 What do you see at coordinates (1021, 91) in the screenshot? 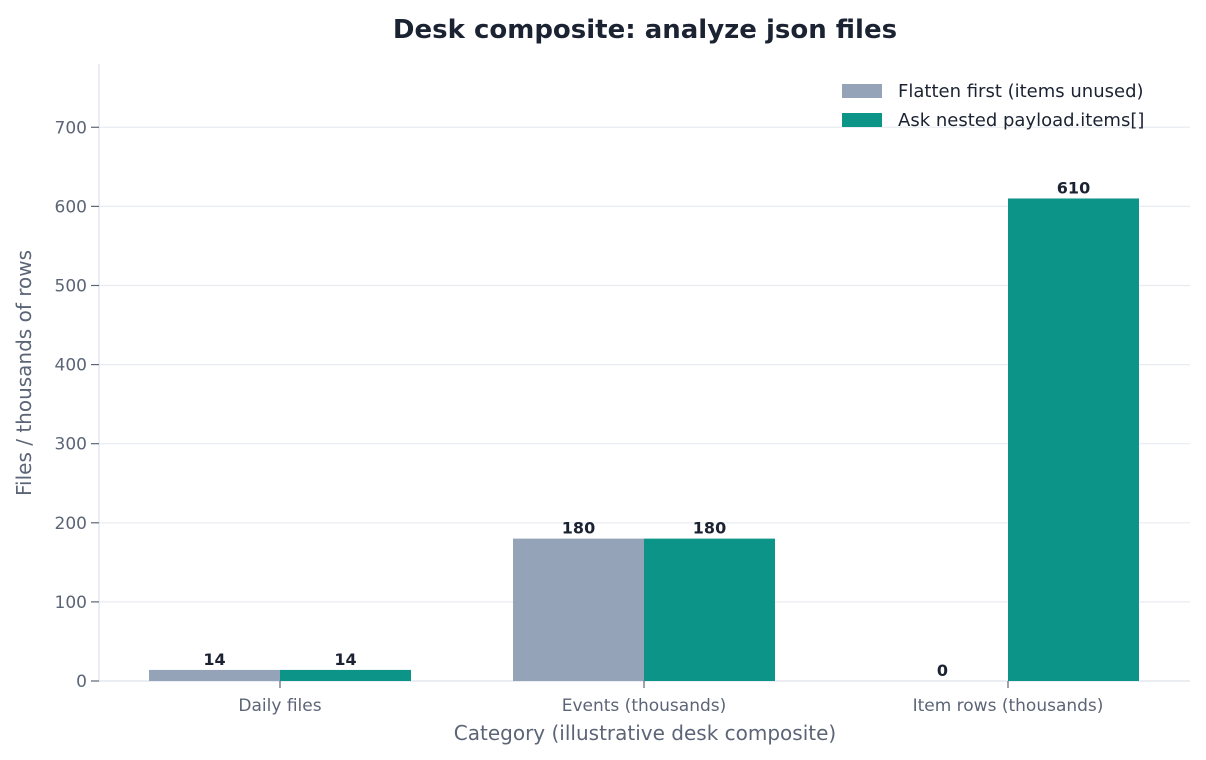
I see `legend-label: Flatten first (items unused)` at bounding box center [1021, 91].